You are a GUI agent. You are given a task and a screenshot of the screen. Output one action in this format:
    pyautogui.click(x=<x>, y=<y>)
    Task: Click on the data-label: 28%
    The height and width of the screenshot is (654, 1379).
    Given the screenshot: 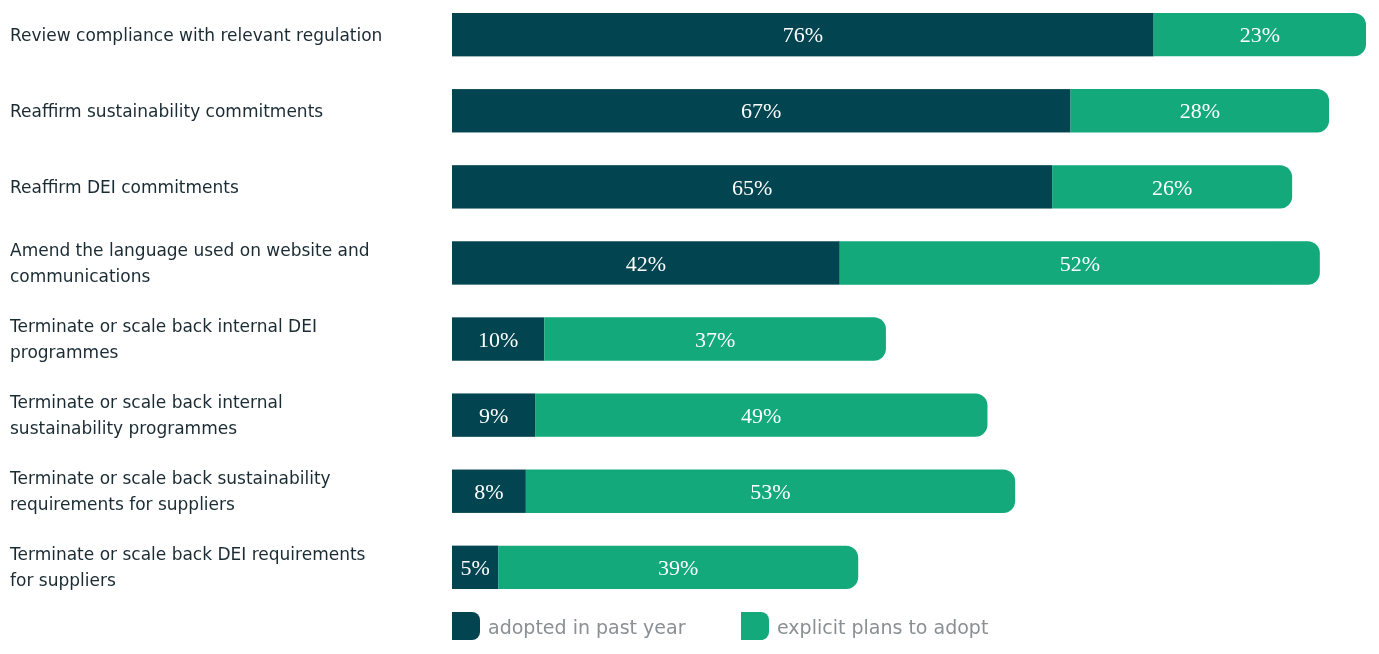 What is the action you would take?
    pyautogui.click(x=1199, y=111)
    